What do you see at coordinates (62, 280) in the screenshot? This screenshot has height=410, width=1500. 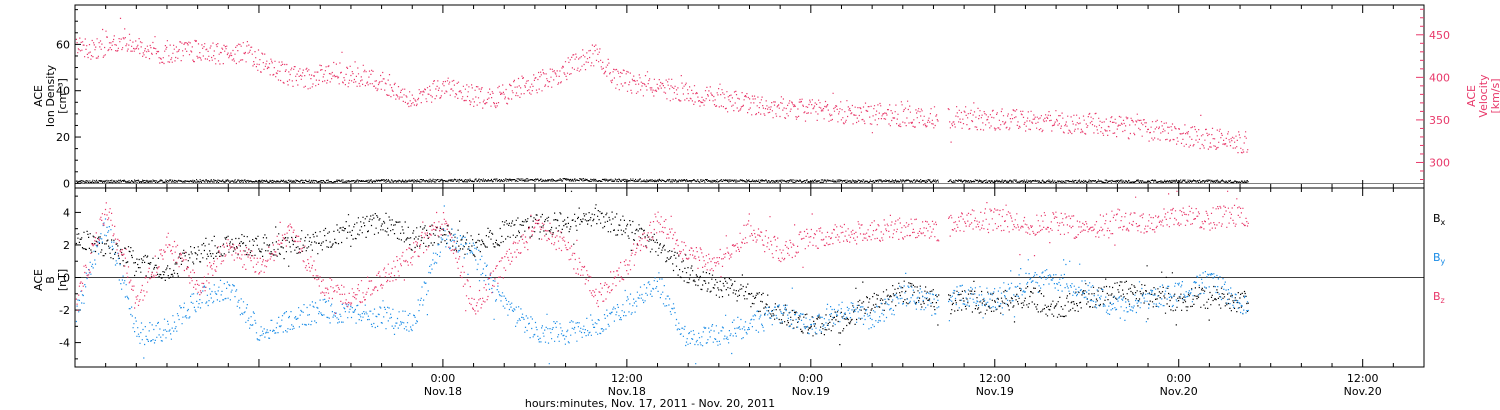 I see `b-field-axis-label-line3: [nT]` at bounding box center [62, 280].